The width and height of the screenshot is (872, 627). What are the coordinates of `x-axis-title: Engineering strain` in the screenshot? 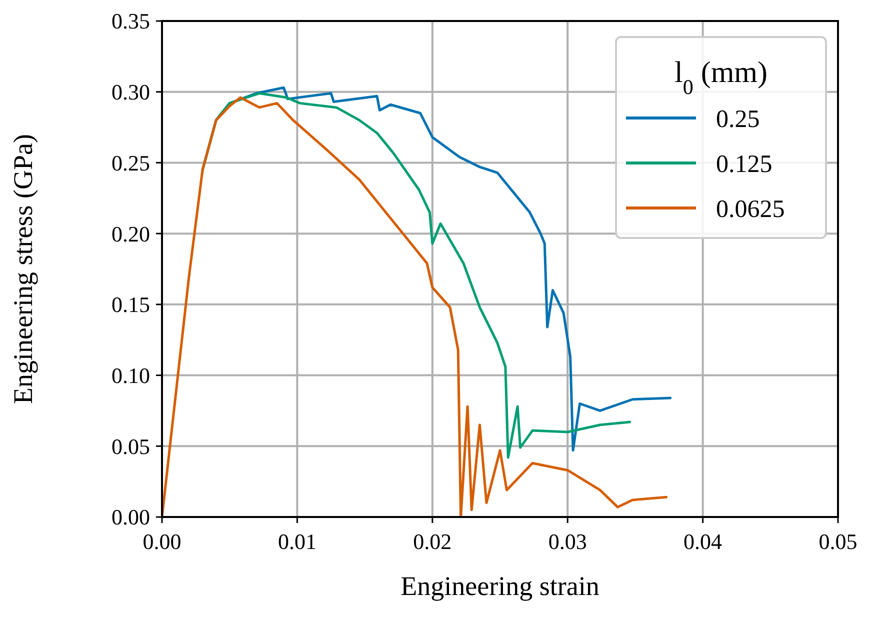 It's located at (500, 586).